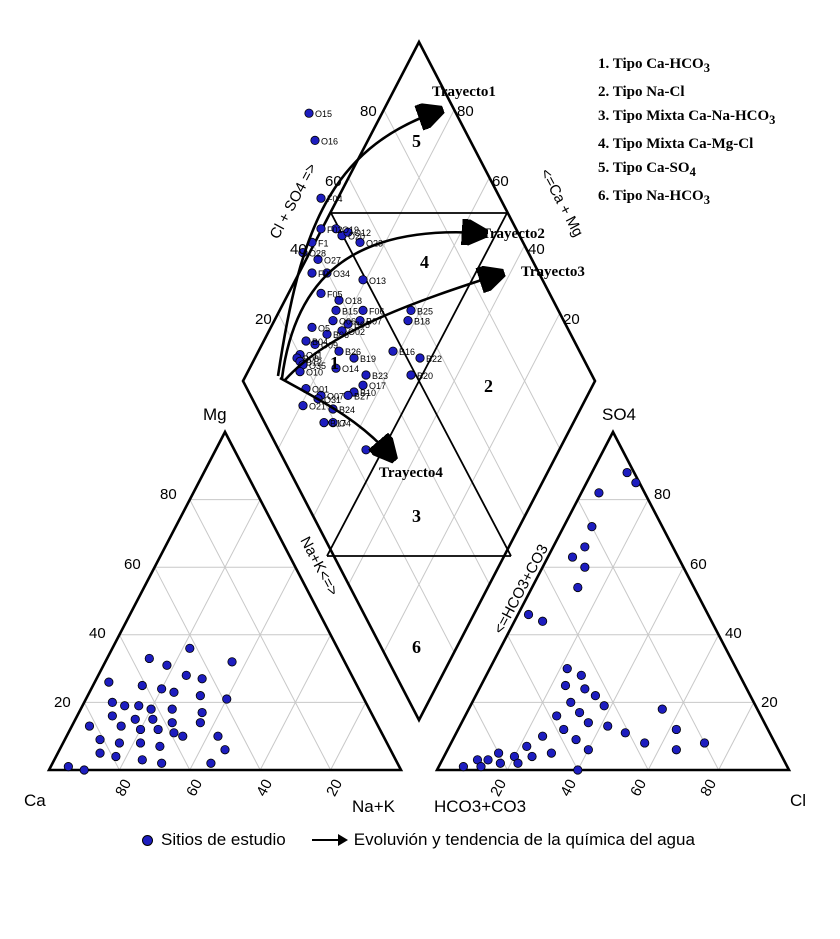 This screenshot has width=840, height=939. Describe the element at coordinates (377, 281) in the screenshot. I see `sample-label: O13` at that location.